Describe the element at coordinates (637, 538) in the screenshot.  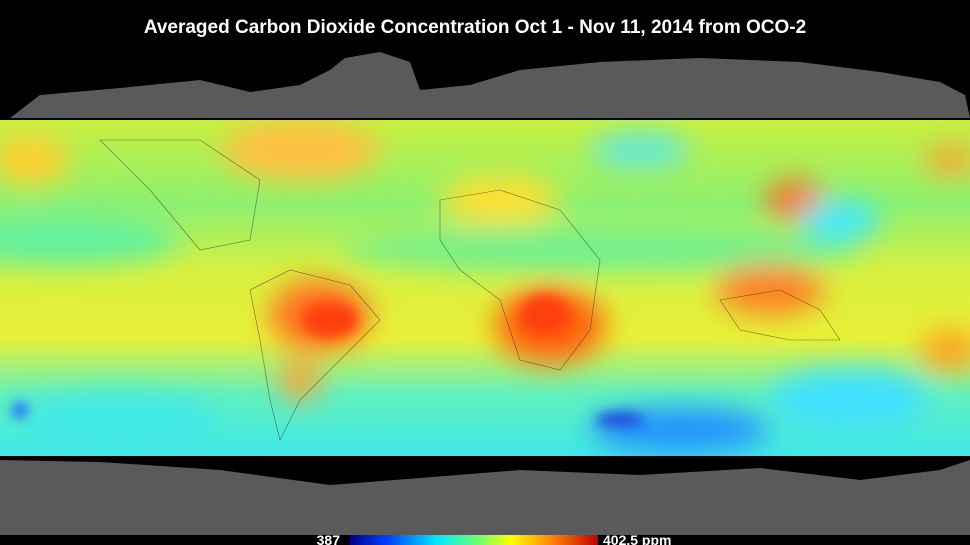
I see `colorbar-max-label: 402.5 ppm` at that location.